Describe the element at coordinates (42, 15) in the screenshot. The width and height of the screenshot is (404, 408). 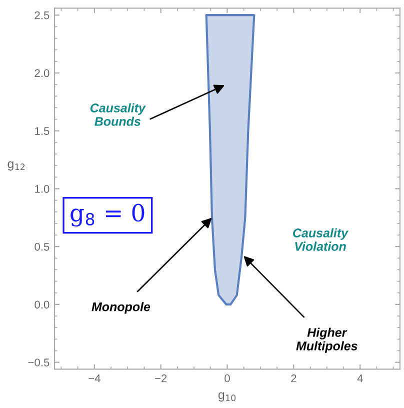
I see `y-tick-label: 2.5` at that location.